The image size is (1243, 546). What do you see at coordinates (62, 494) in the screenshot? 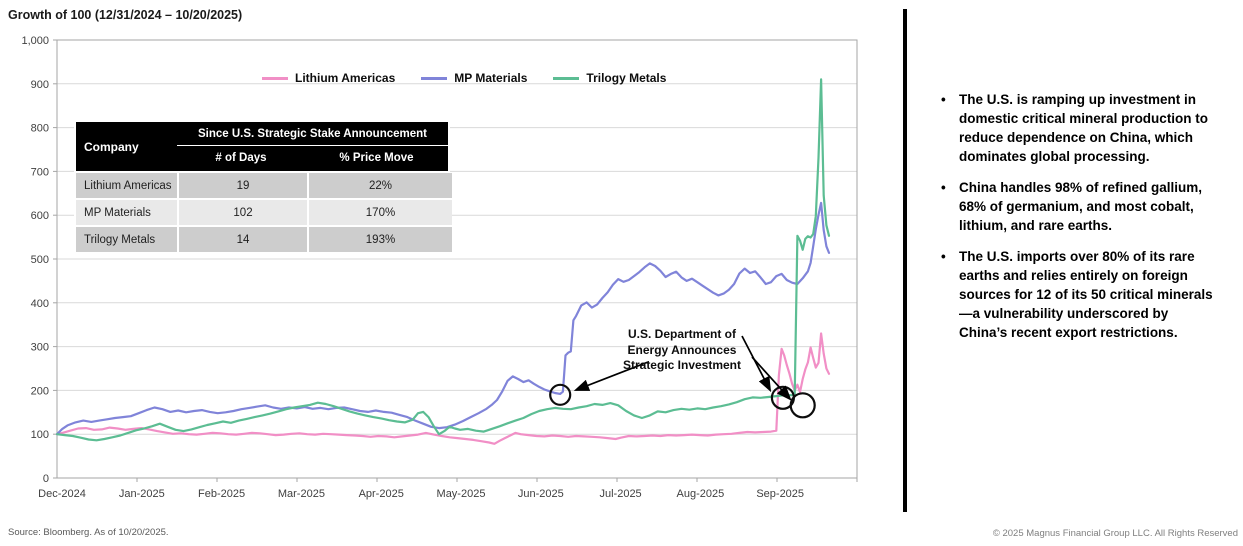
I see `svg-text: Dec-2024` at bounding box center [62, 494].